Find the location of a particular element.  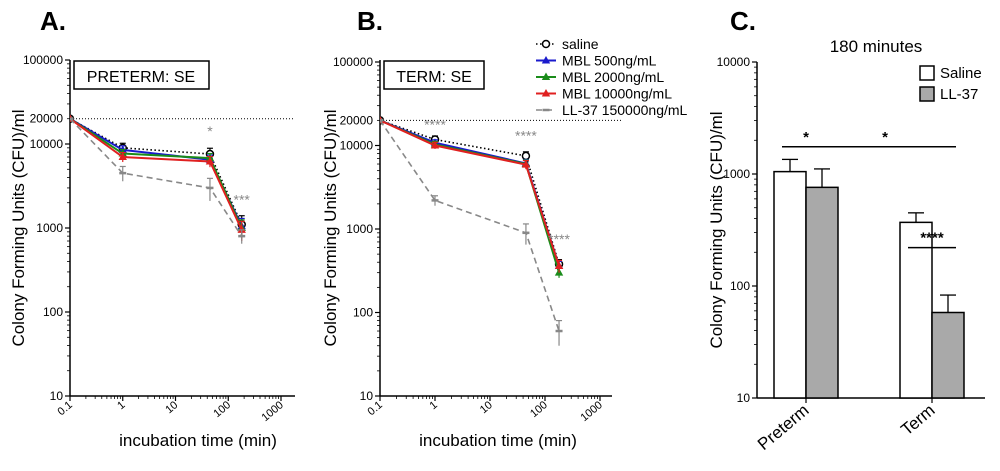

panel-b-title: TERM: SE is located at coordinates (434, 77).